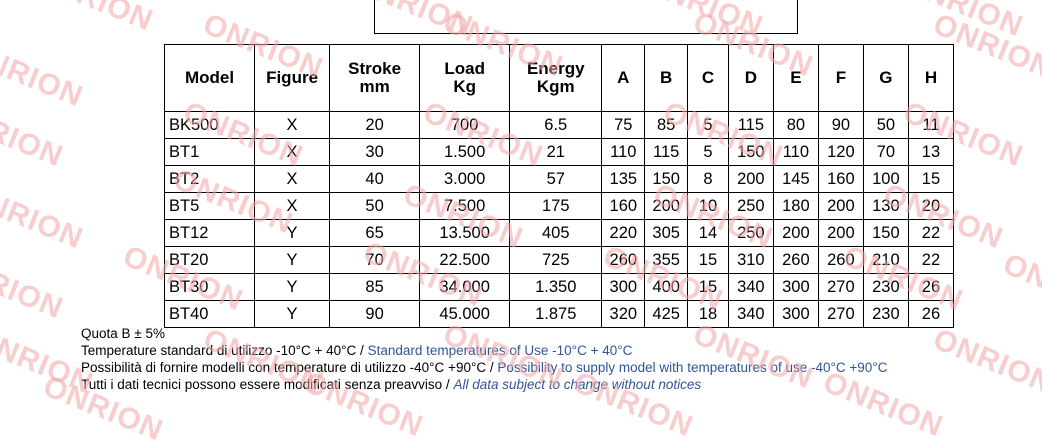 The width and height of the screenshot is (1042, 448). Describe the element at coordinates (666, 287) in the screenshot. I see `cell-b: 400` at that location.